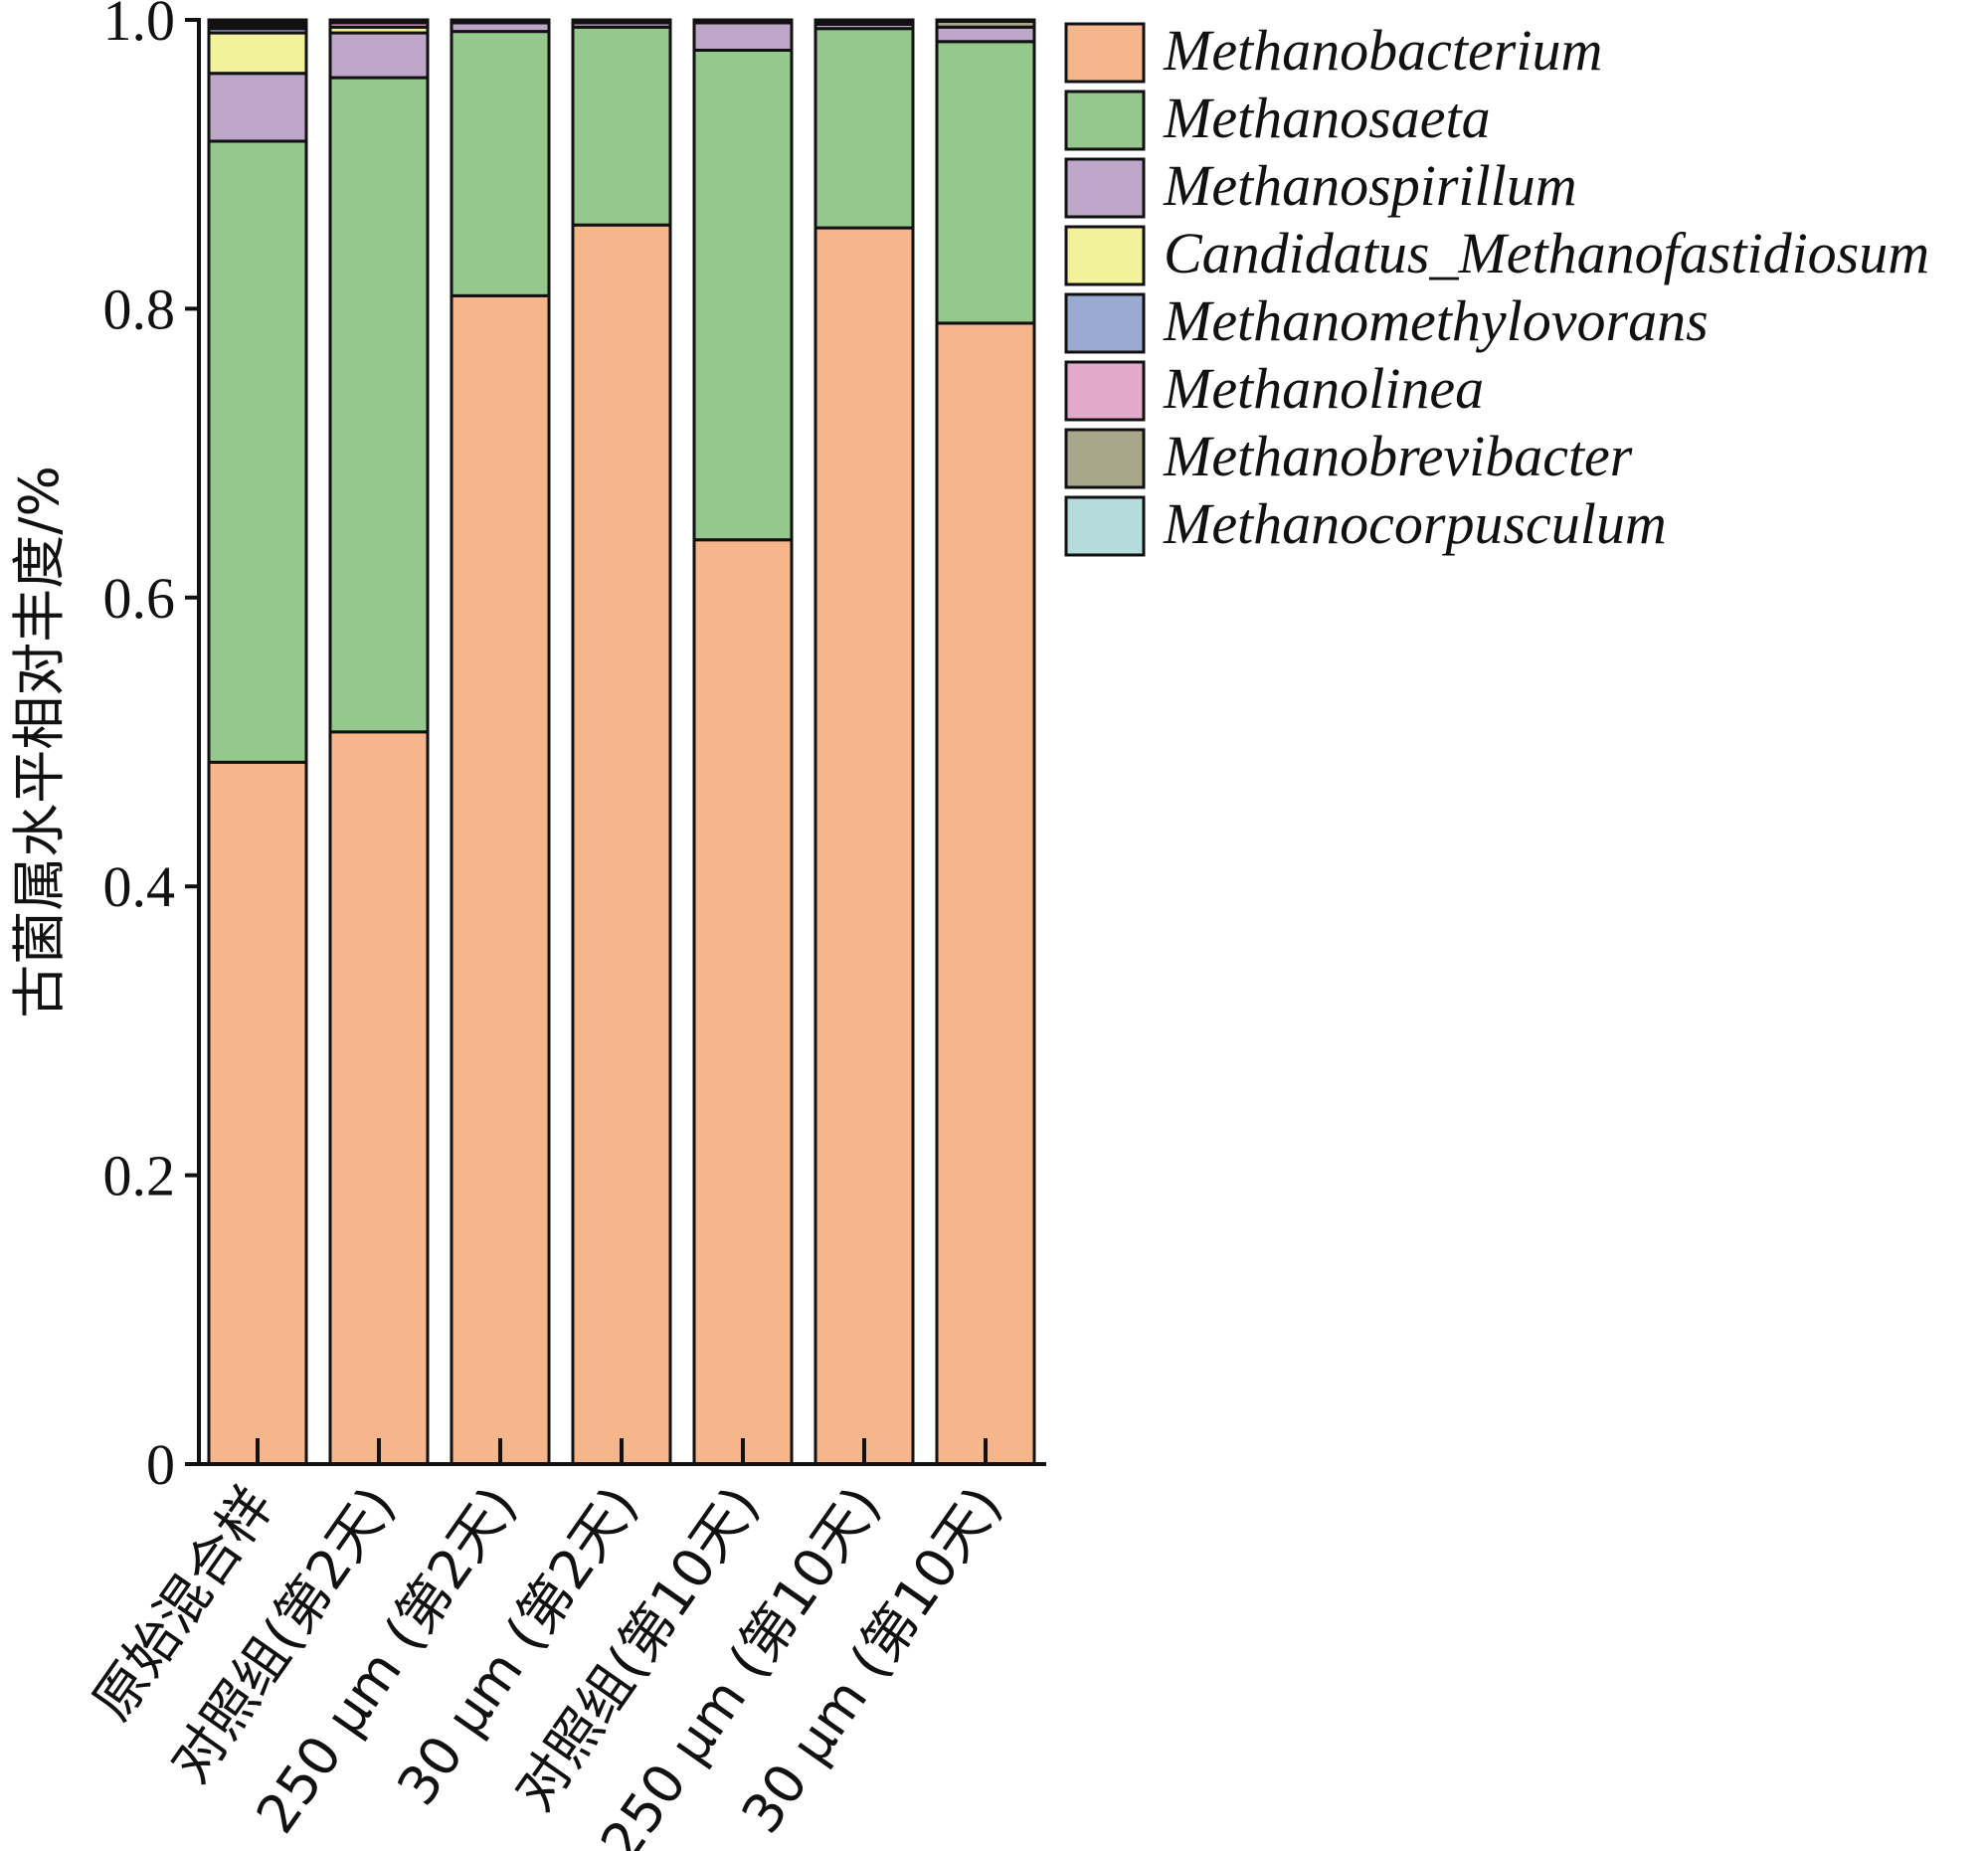 The height and width of the screenshot is (1851, 1988). I want to click on y-axis-label: 古菌属水平相对丰度/%, so click(39, 741).